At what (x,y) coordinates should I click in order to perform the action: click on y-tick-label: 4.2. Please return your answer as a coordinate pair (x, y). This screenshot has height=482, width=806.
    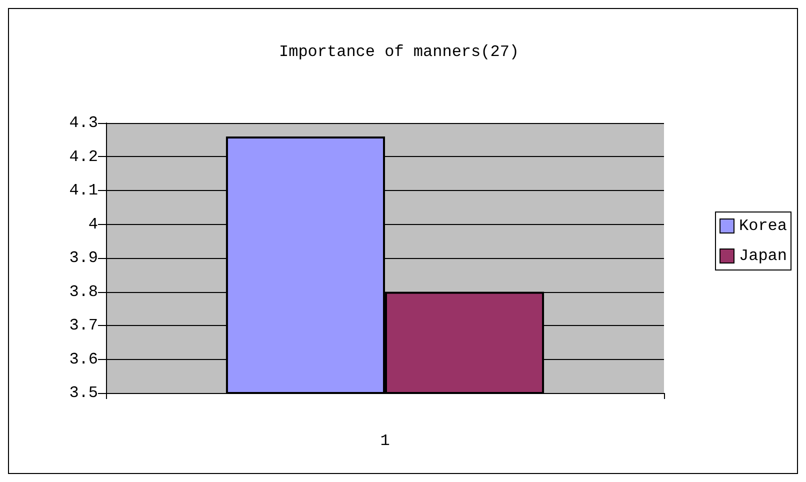
    Looking at the image, I should click on (83, 157).